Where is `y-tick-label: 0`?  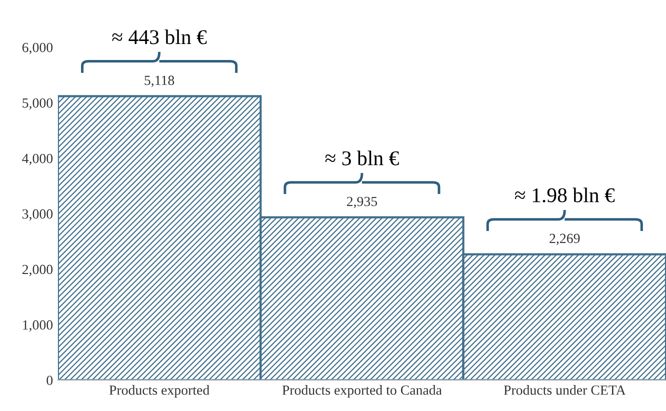 y-tick-label: 0 is located at coordinates (49, 381).